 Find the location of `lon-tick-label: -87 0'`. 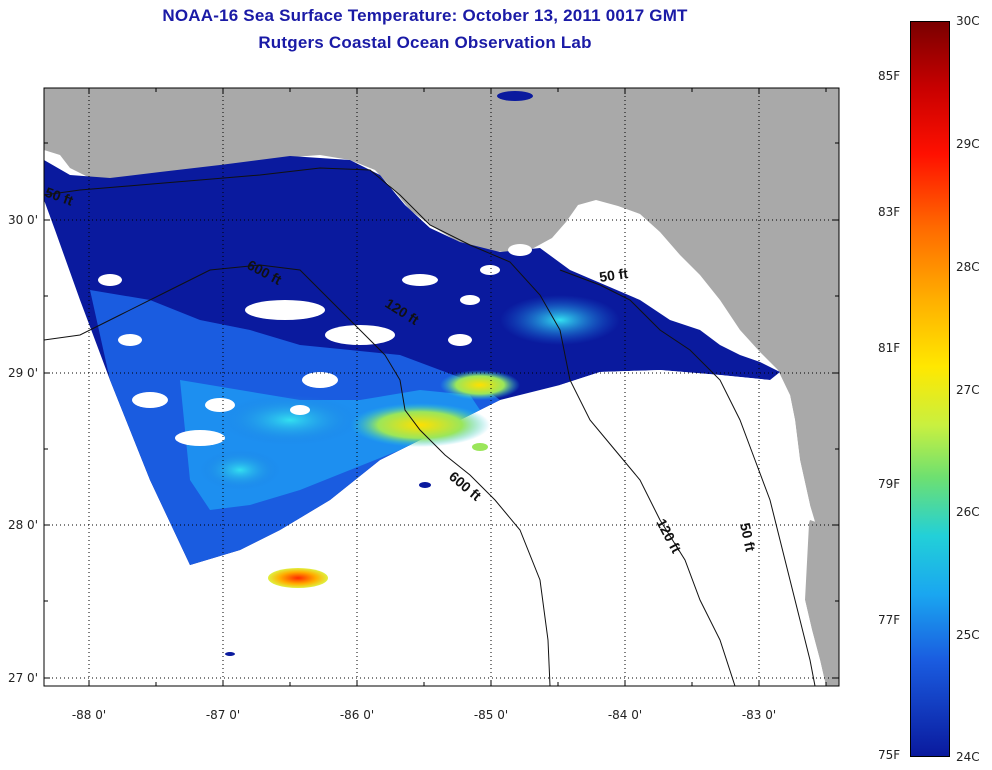

lon-tick-label: -87 0' is located at coordinates (223, 715).